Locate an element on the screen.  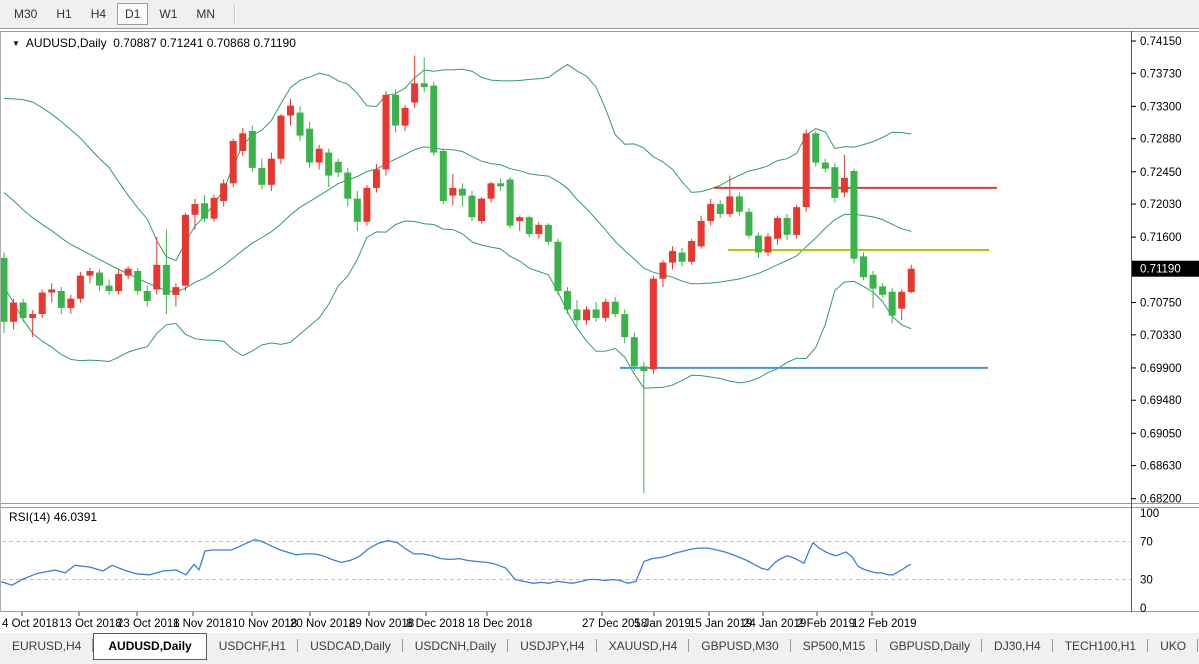
chart-tab-usdchf-h1: USDCHF,H1 is located at coordinates (253, 646).